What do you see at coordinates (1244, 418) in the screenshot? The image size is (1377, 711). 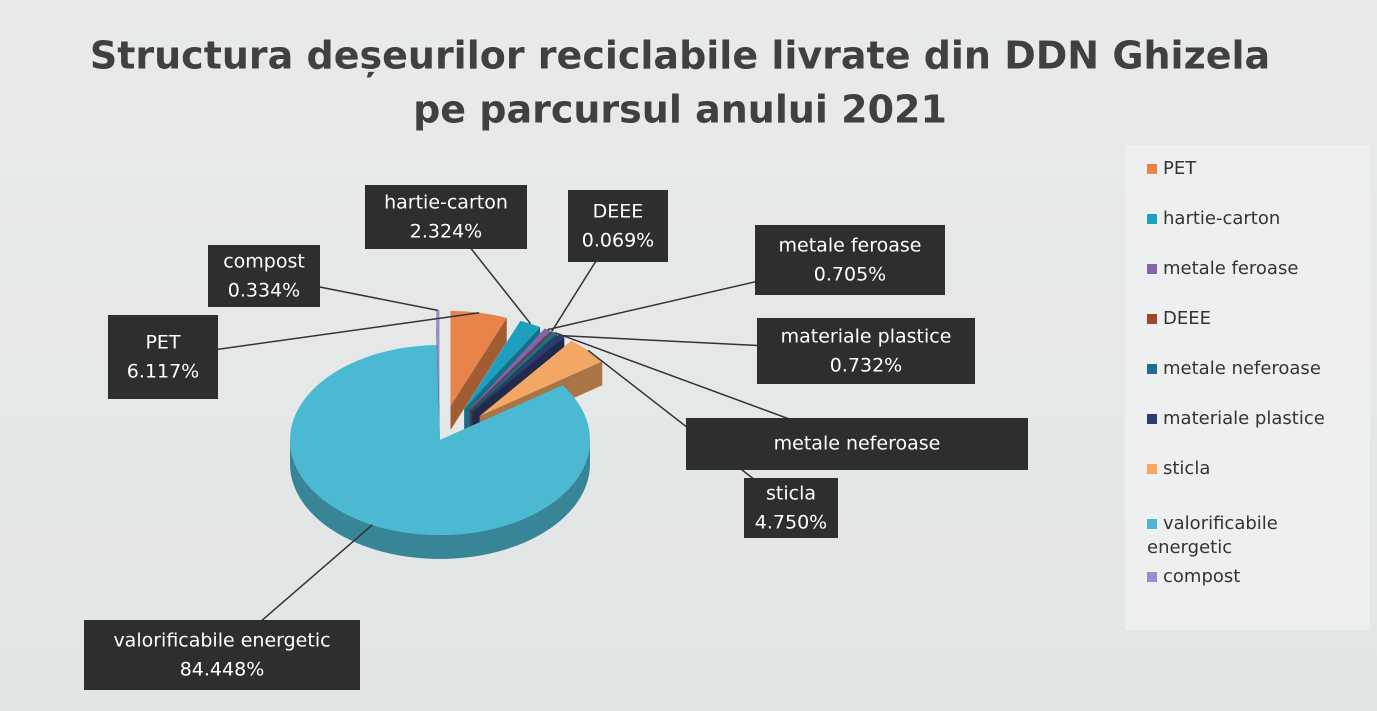 I see `legend-label: materiale plastice` at bounding box center [1244, 418].